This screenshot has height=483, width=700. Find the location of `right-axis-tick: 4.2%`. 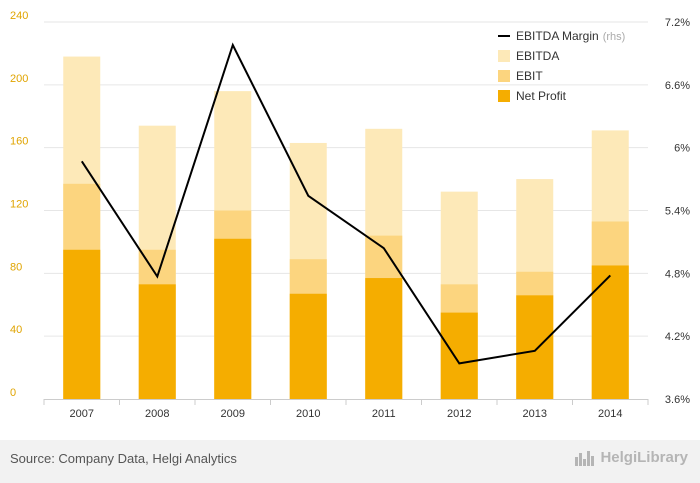

right-axis-tick: 4.2% is located at coordinates (677, 337).